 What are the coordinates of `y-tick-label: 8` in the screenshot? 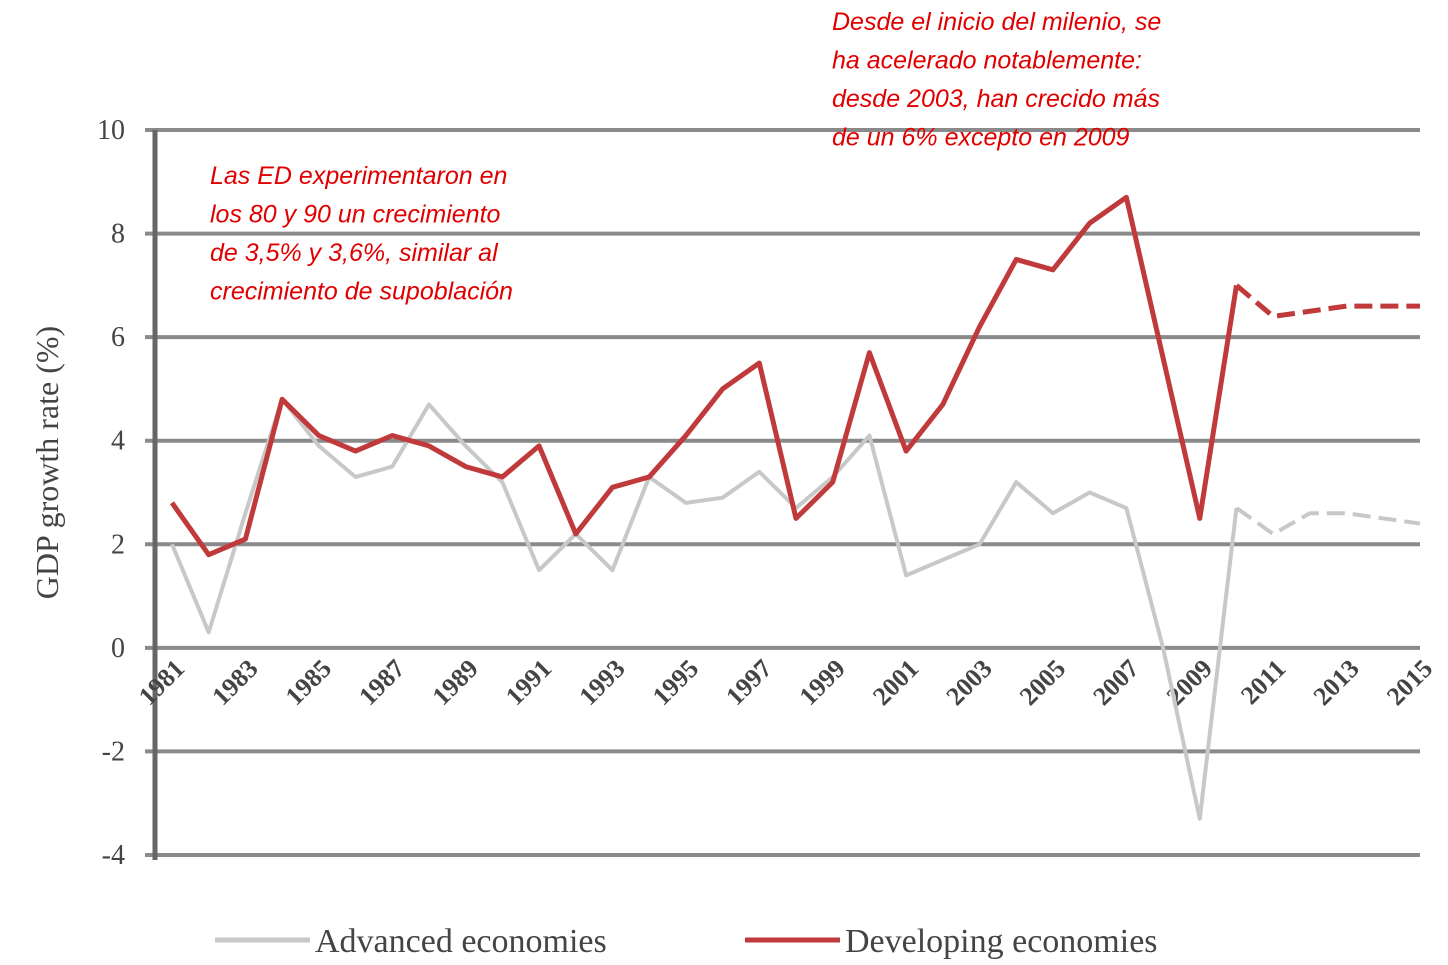 It's located at (118, 234).